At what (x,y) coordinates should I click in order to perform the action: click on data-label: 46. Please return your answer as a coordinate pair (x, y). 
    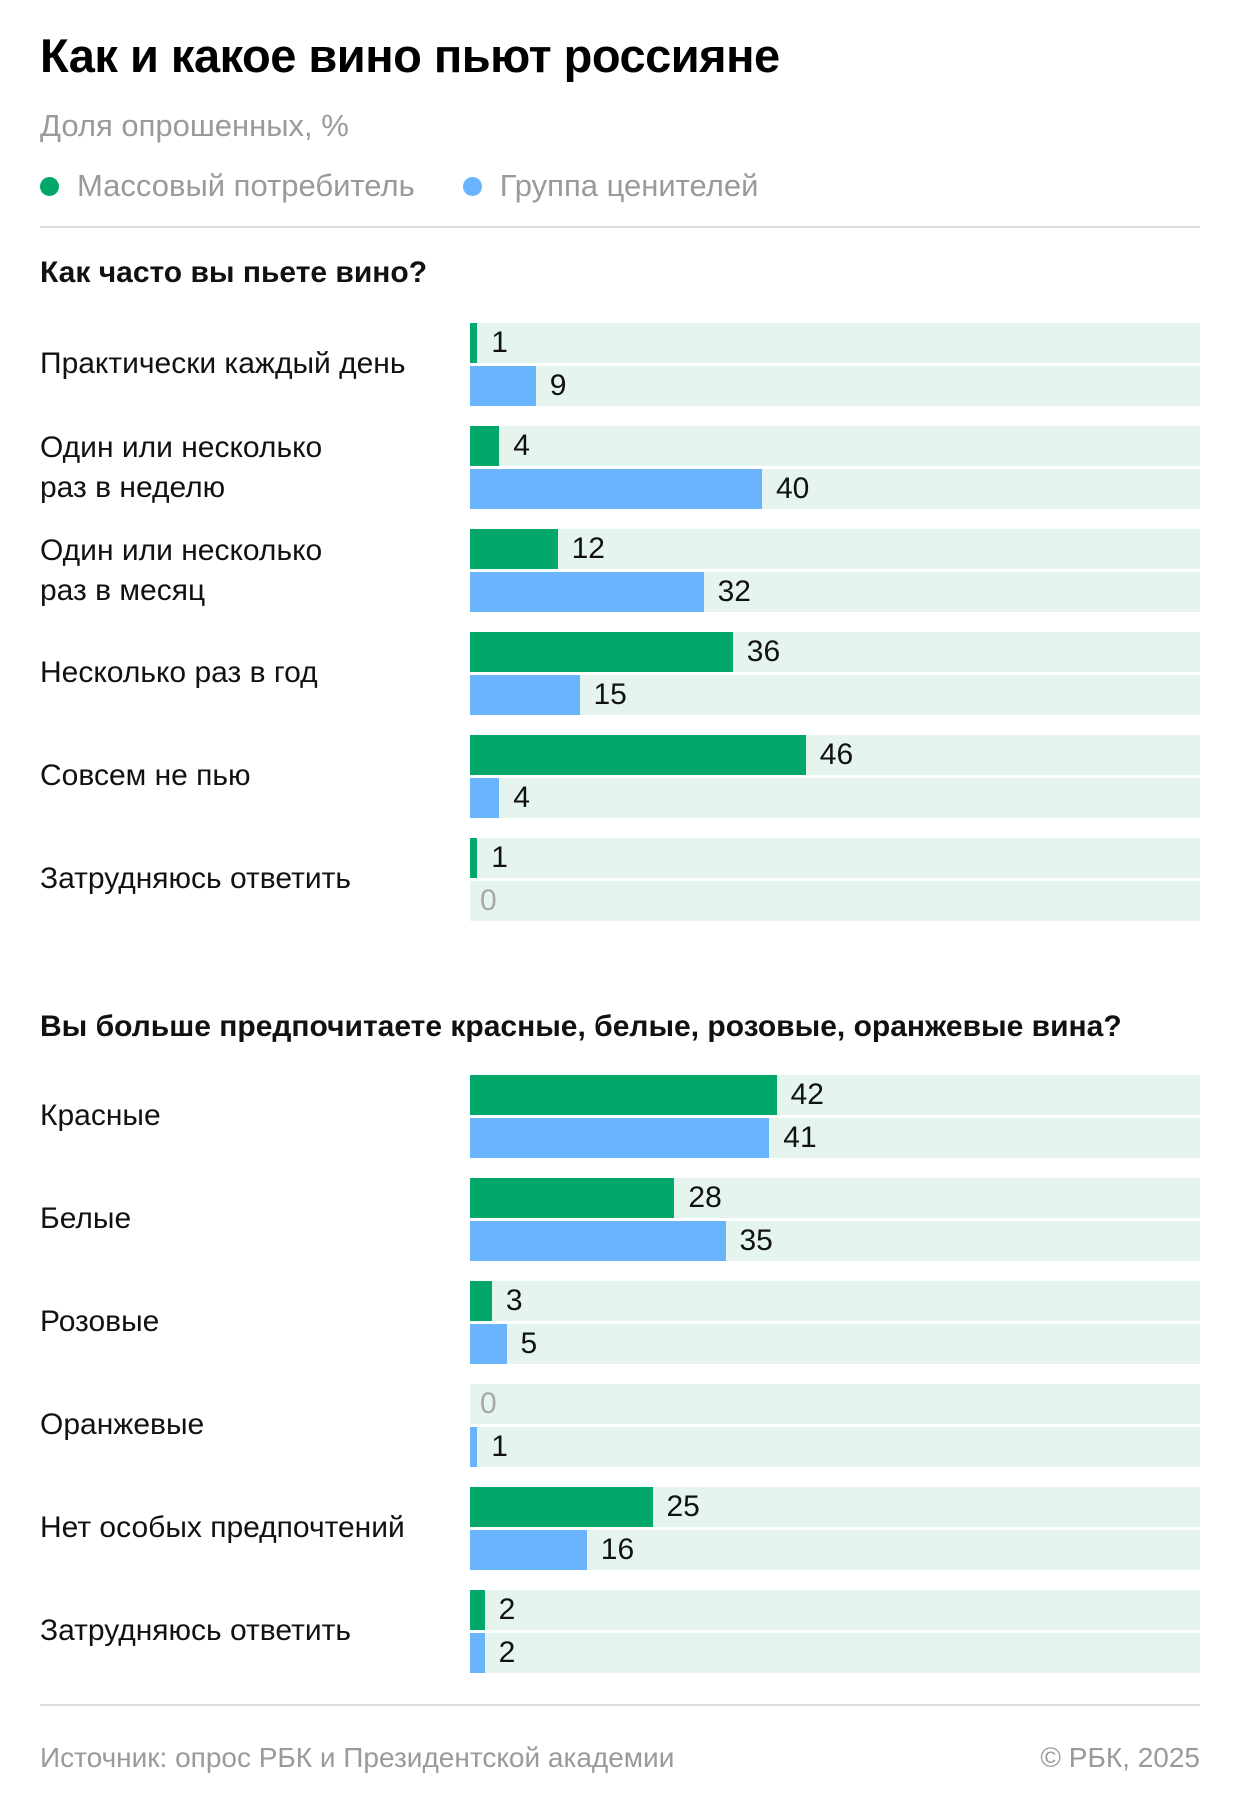
    Looking at the image, I should click on (836, 754).